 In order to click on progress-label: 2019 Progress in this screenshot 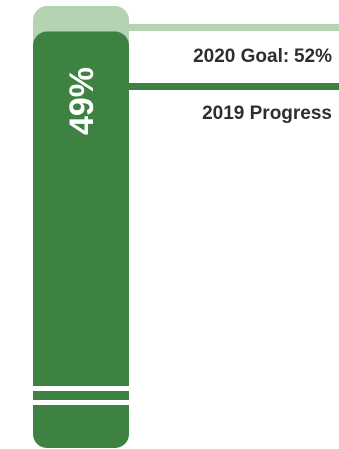, I will do `click(267, 113)`.